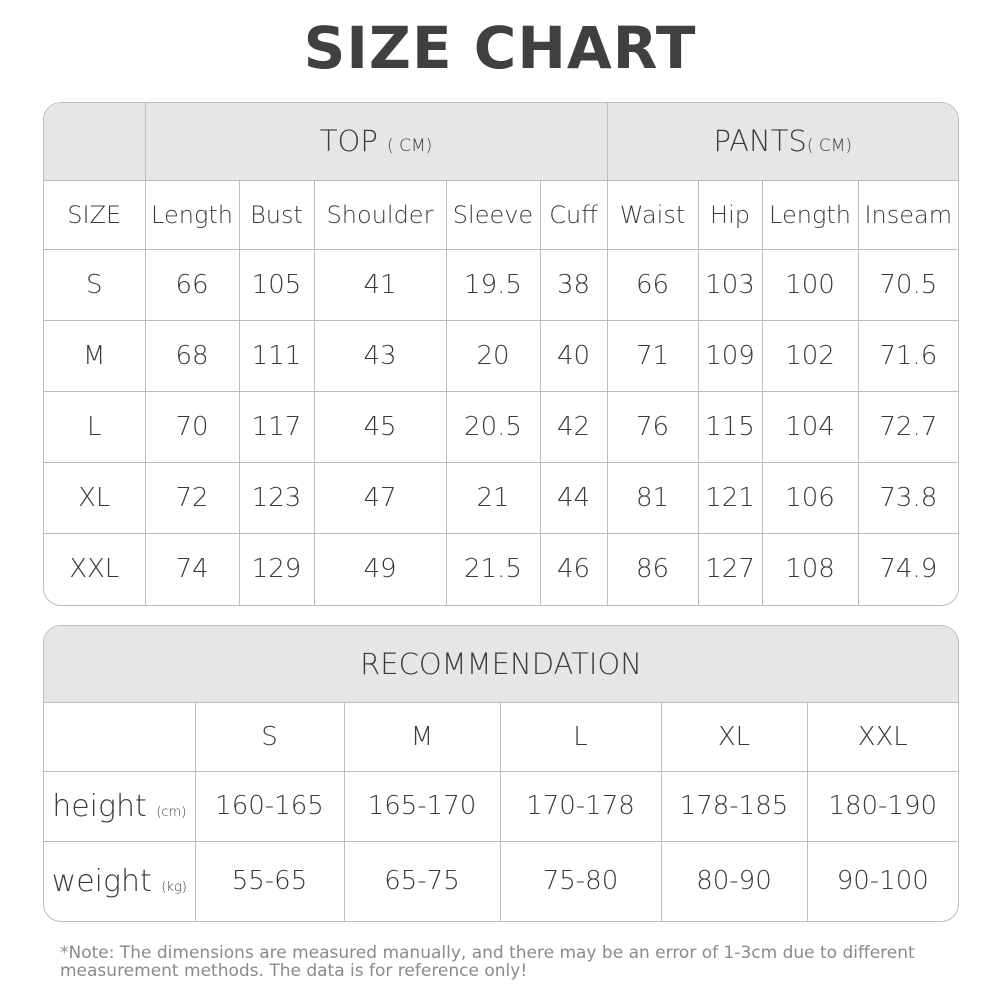 The height and width of the screenshot is (1000, 1000). Describe the element at coordinates (573, 355) in the screenshot. I see `table-cell: 40` at that location.